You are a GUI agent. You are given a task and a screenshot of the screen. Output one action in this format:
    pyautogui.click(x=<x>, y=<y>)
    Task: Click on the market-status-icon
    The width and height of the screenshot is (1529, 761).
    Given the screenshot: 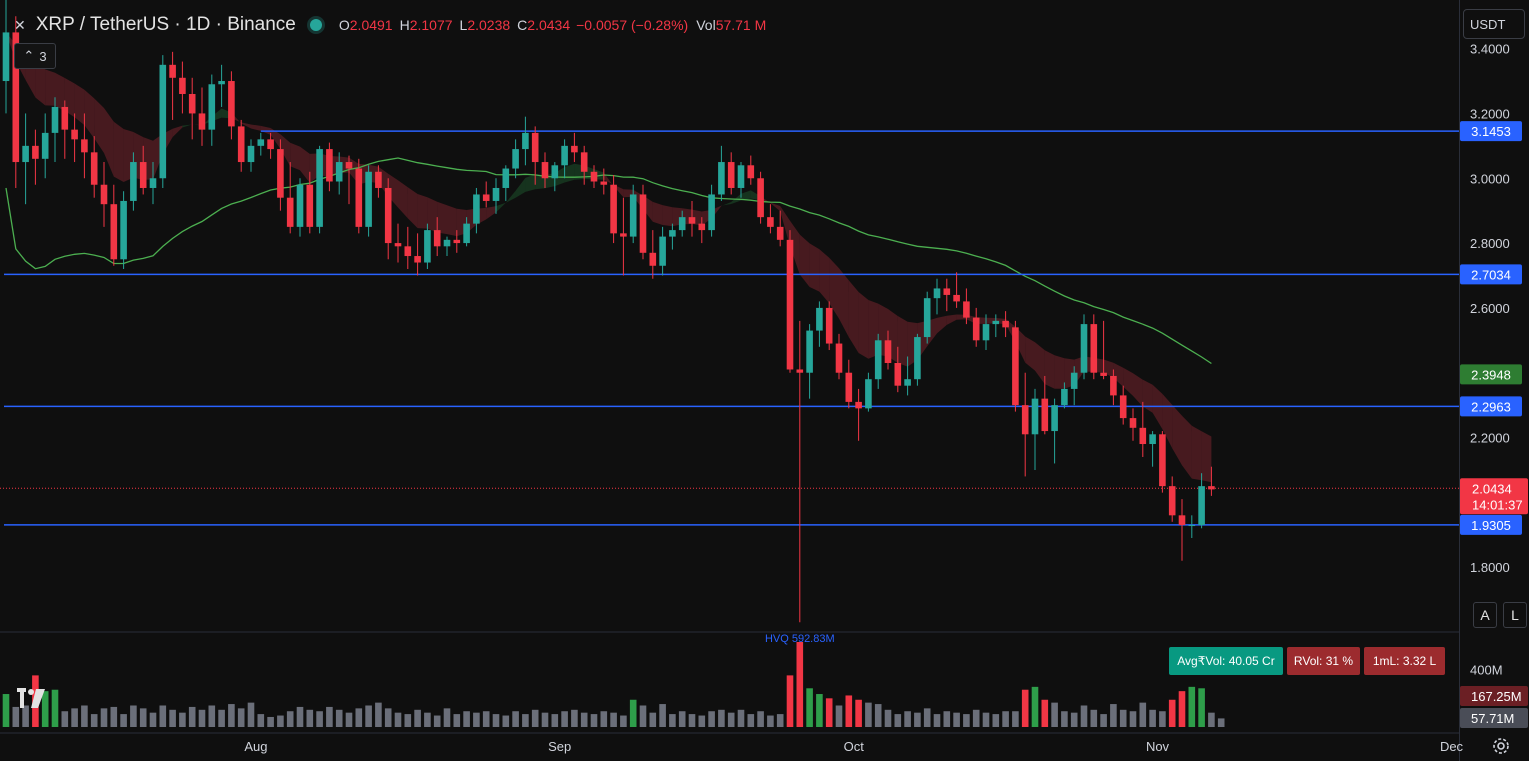 What is the action you would take?
    pyautogui.click(x=315, y=25)
    